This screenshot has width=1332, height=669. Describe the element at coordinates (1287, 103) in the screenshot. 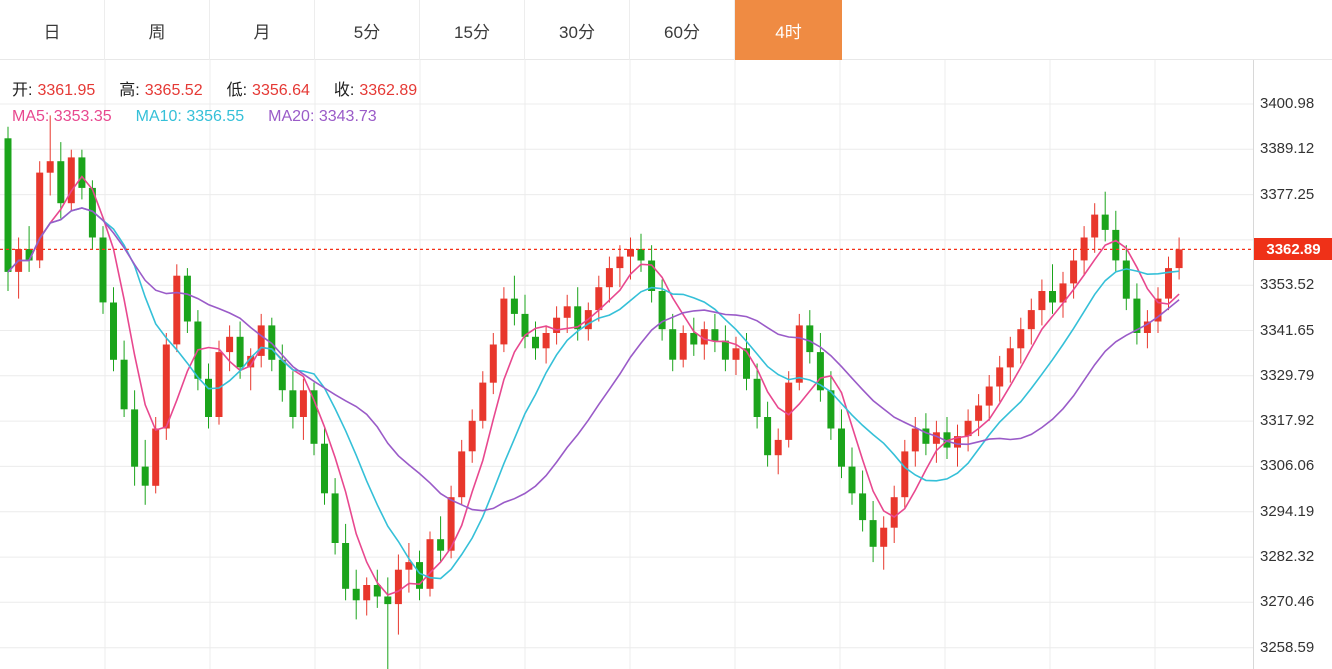

I see `y-axis-label: 3400.98` at that location.